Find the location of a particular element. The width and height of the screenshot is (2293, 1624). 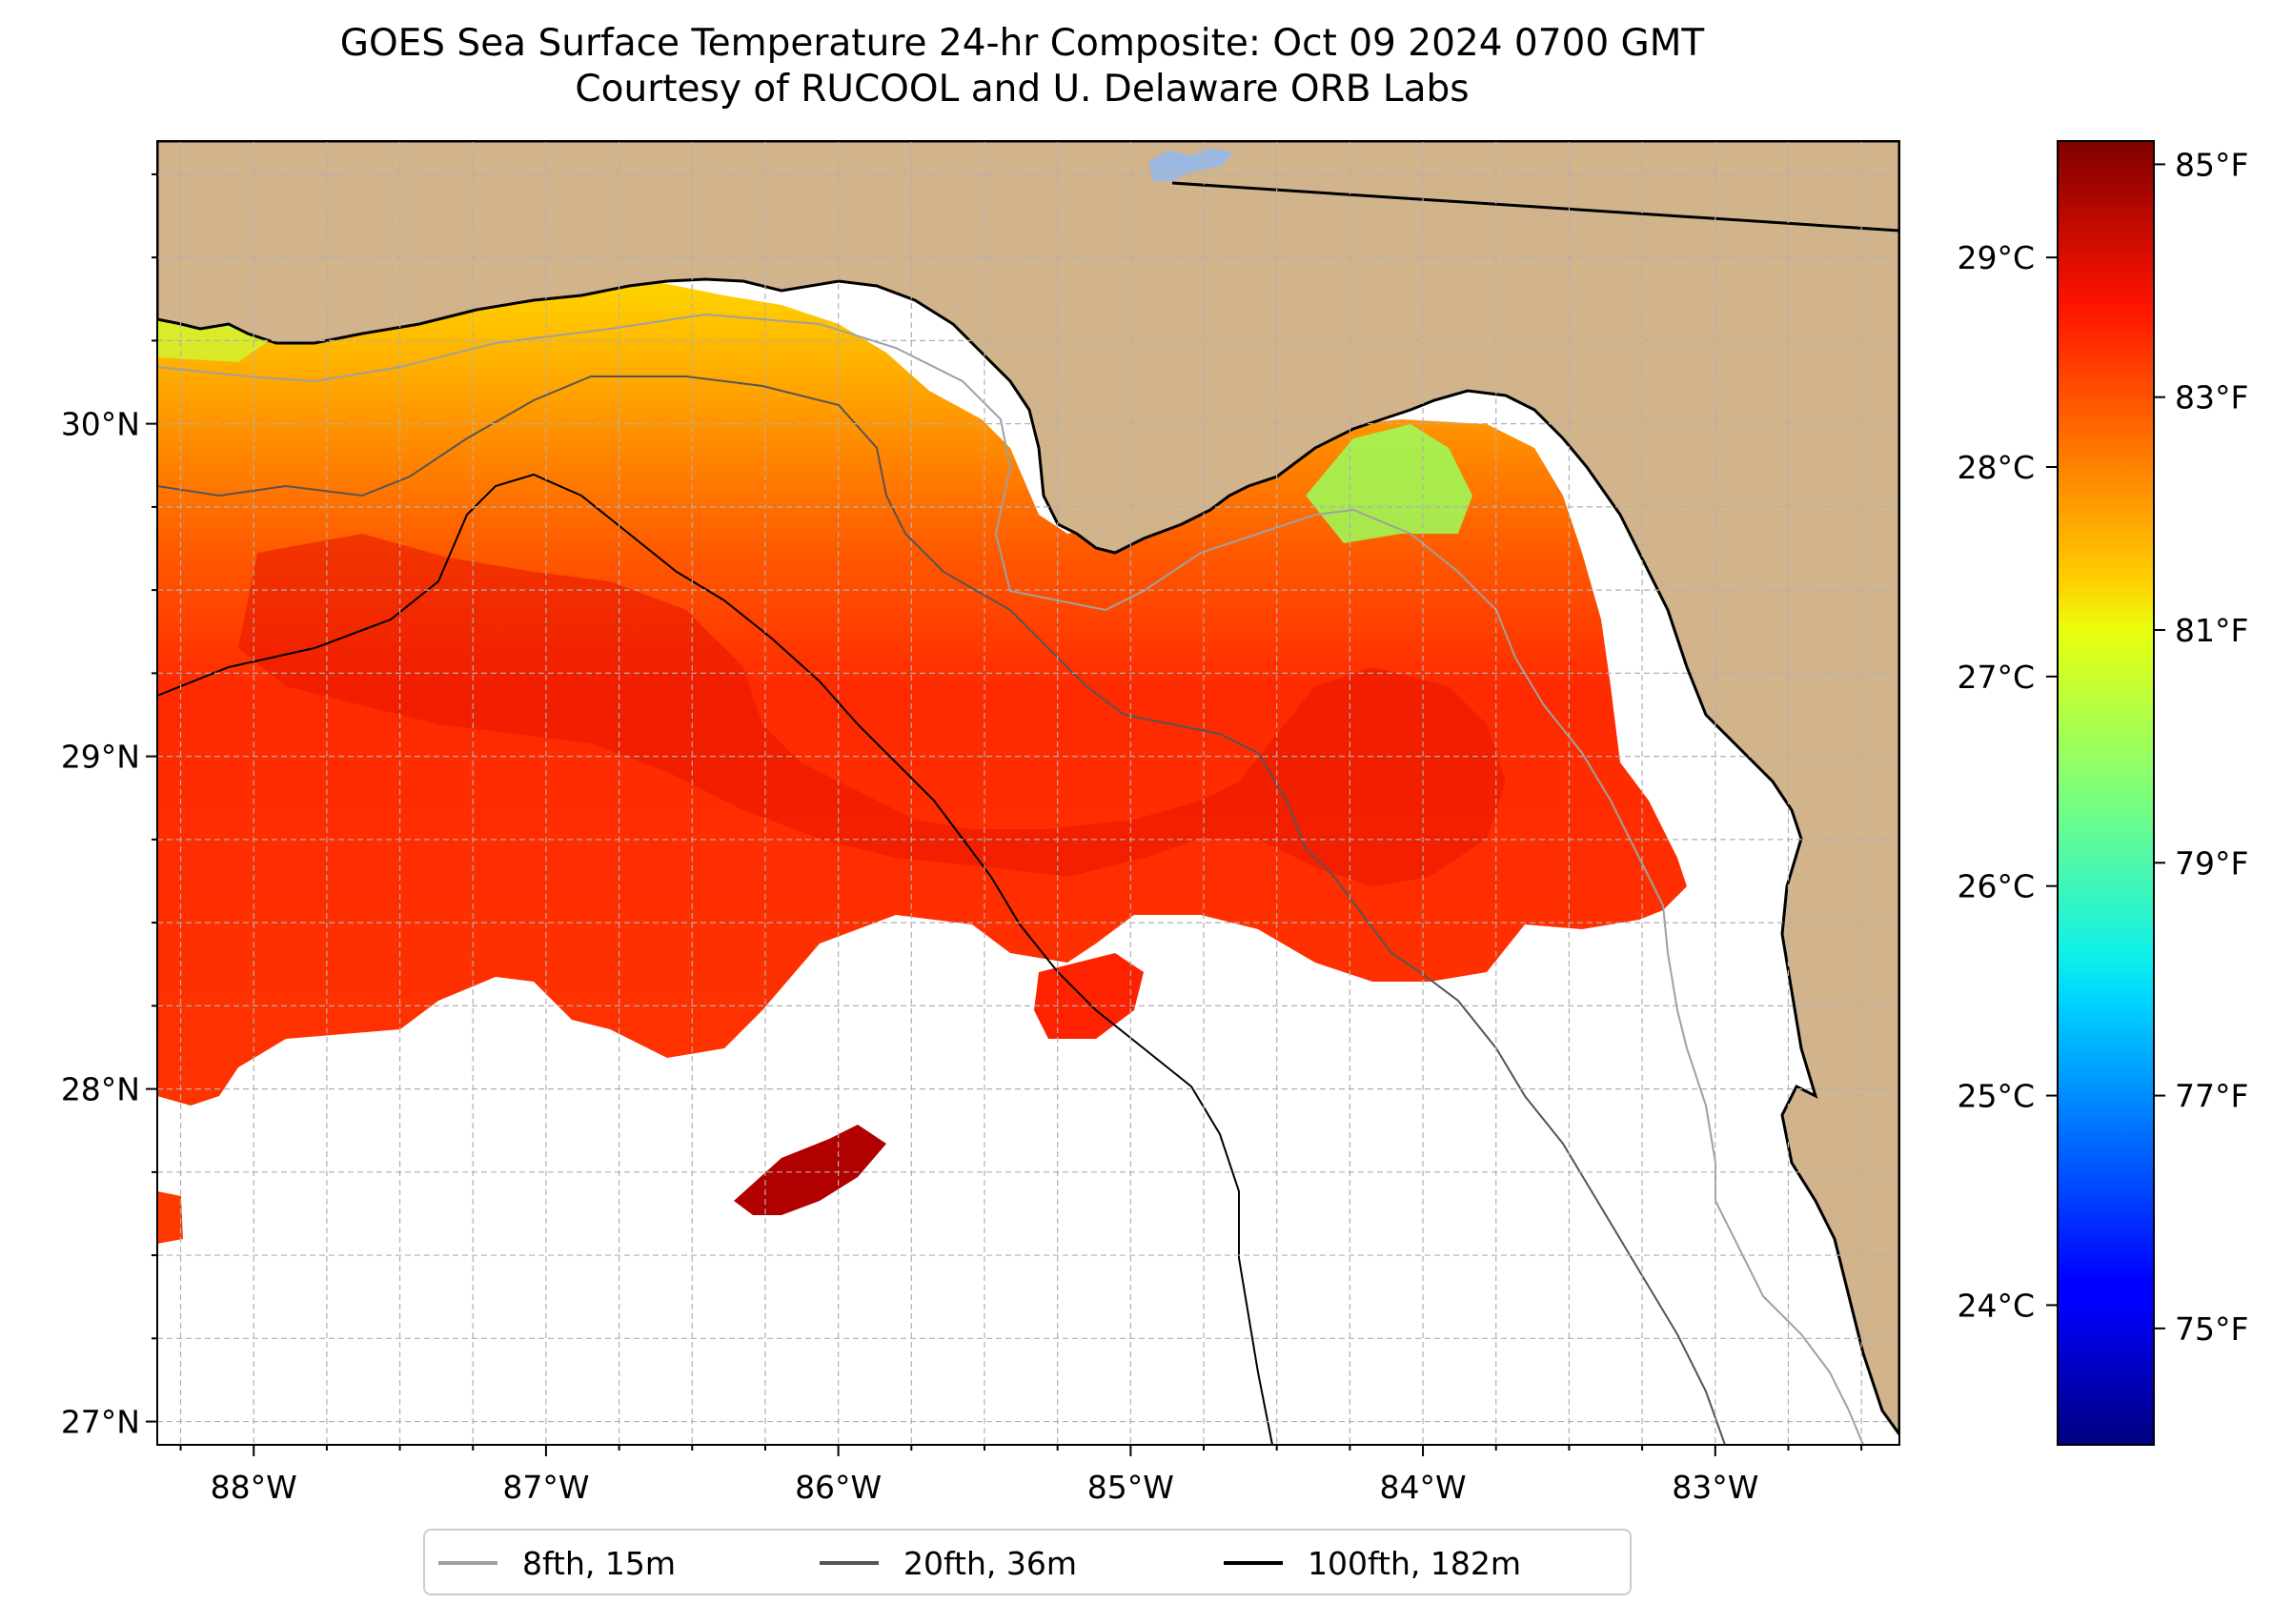

colorbar-f-label: 79°F is located at coordinates (2212, 863).